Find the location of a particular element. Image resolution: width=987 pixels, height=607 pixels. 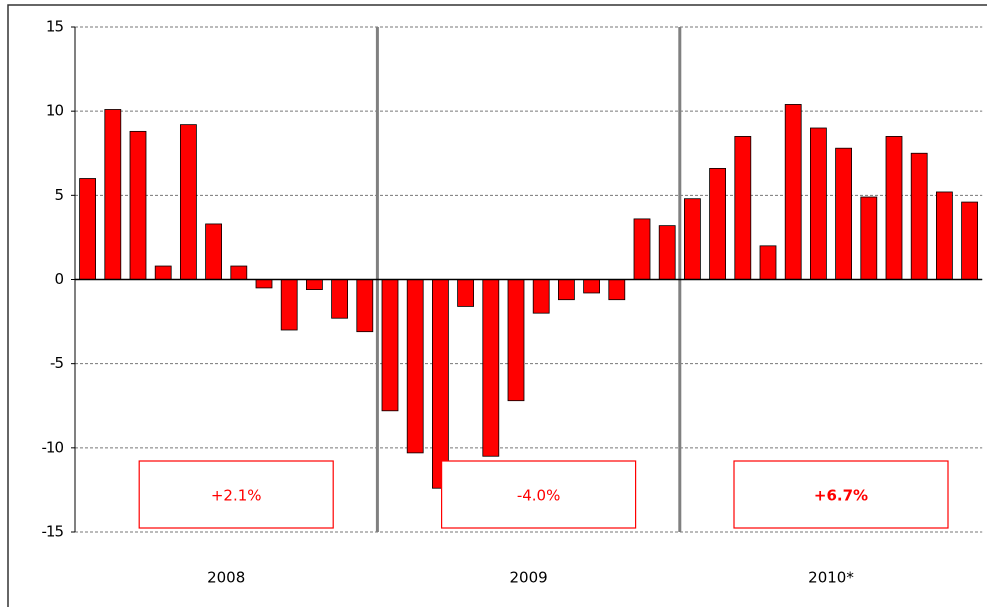

y-tick-label: 10 is located at coordinates (55, 111).